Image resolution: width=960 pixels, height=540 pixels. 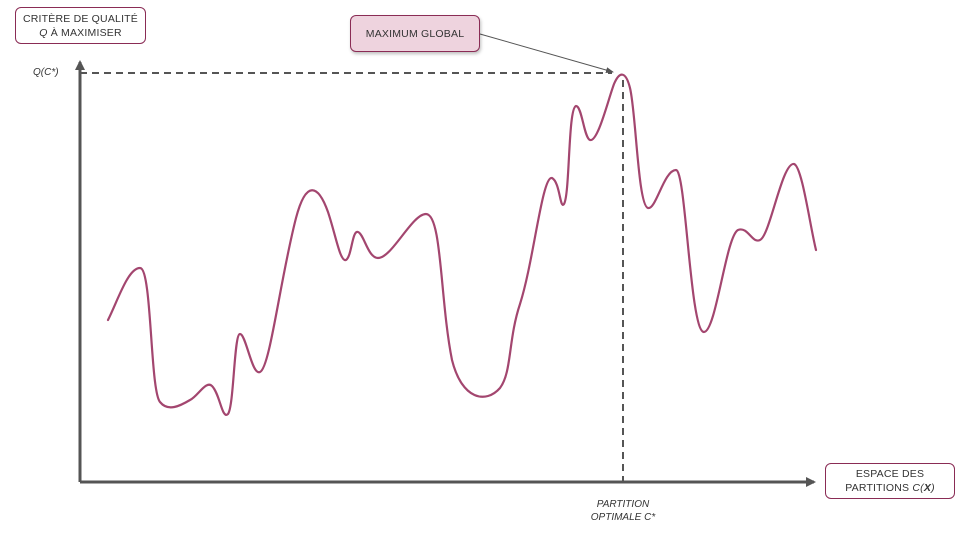 What do you see at coordinates (933, 488) in the screenshot?
I see `c-function-close: )` at bounding box center [933, 488].